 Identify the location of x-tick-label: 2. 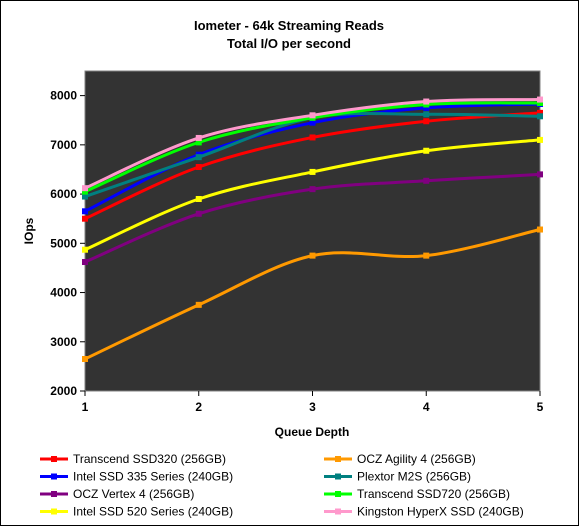
(198, 407).